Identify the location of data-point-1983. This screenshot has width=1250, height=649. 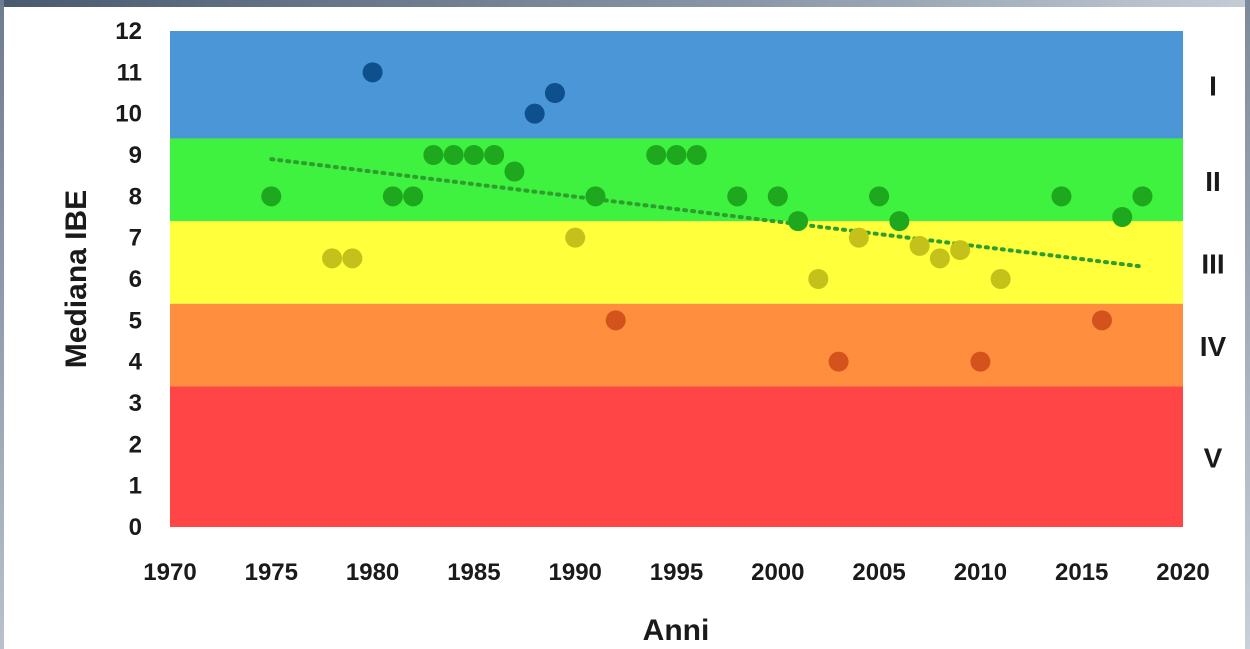
(433, 155).